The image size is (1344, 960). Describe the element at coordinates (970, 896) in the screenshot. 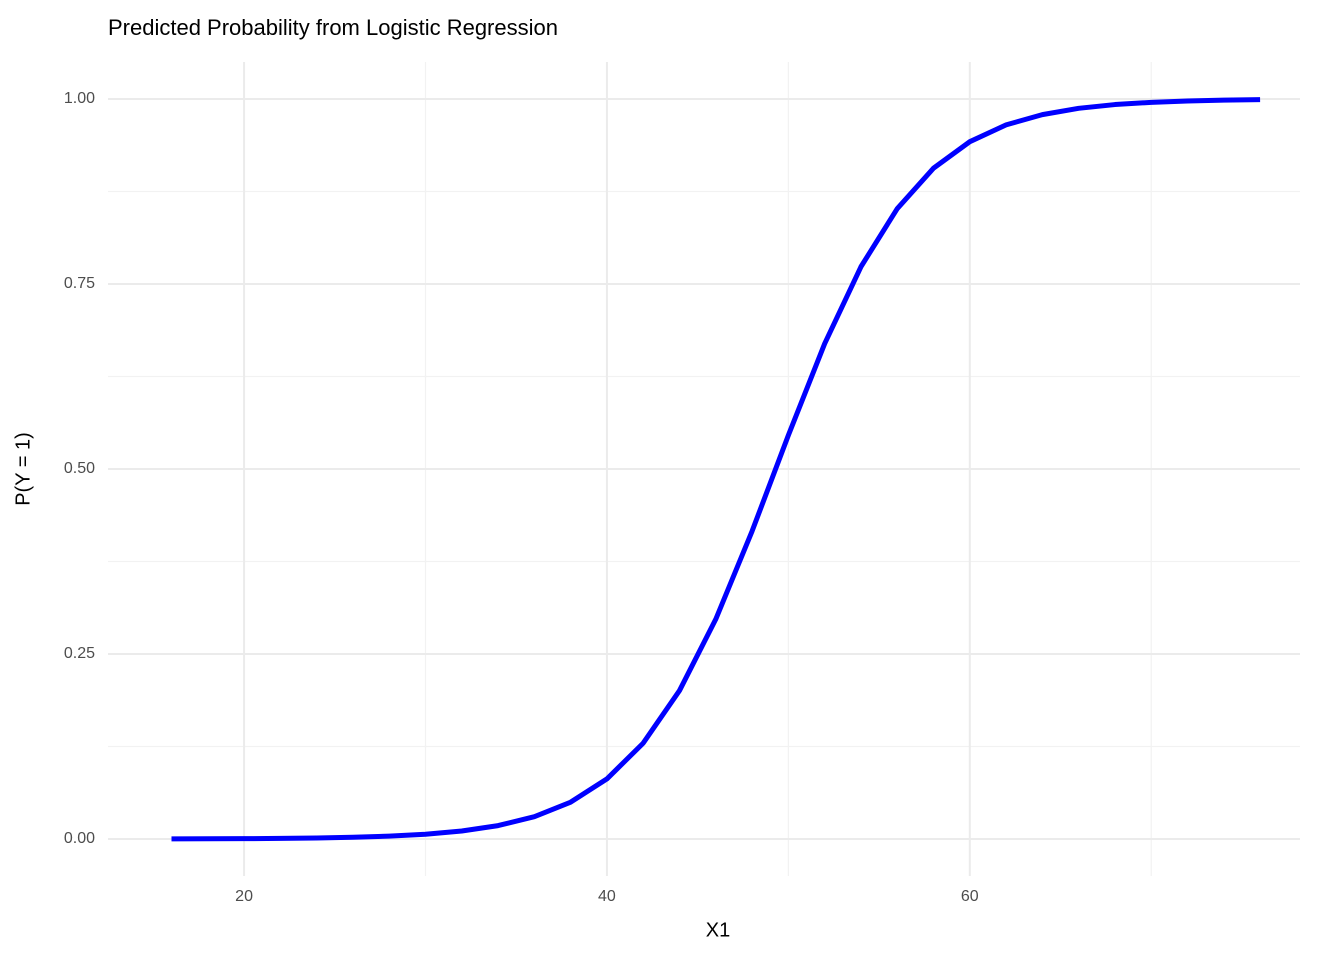

I see `x-tick-label: 60` at that location.